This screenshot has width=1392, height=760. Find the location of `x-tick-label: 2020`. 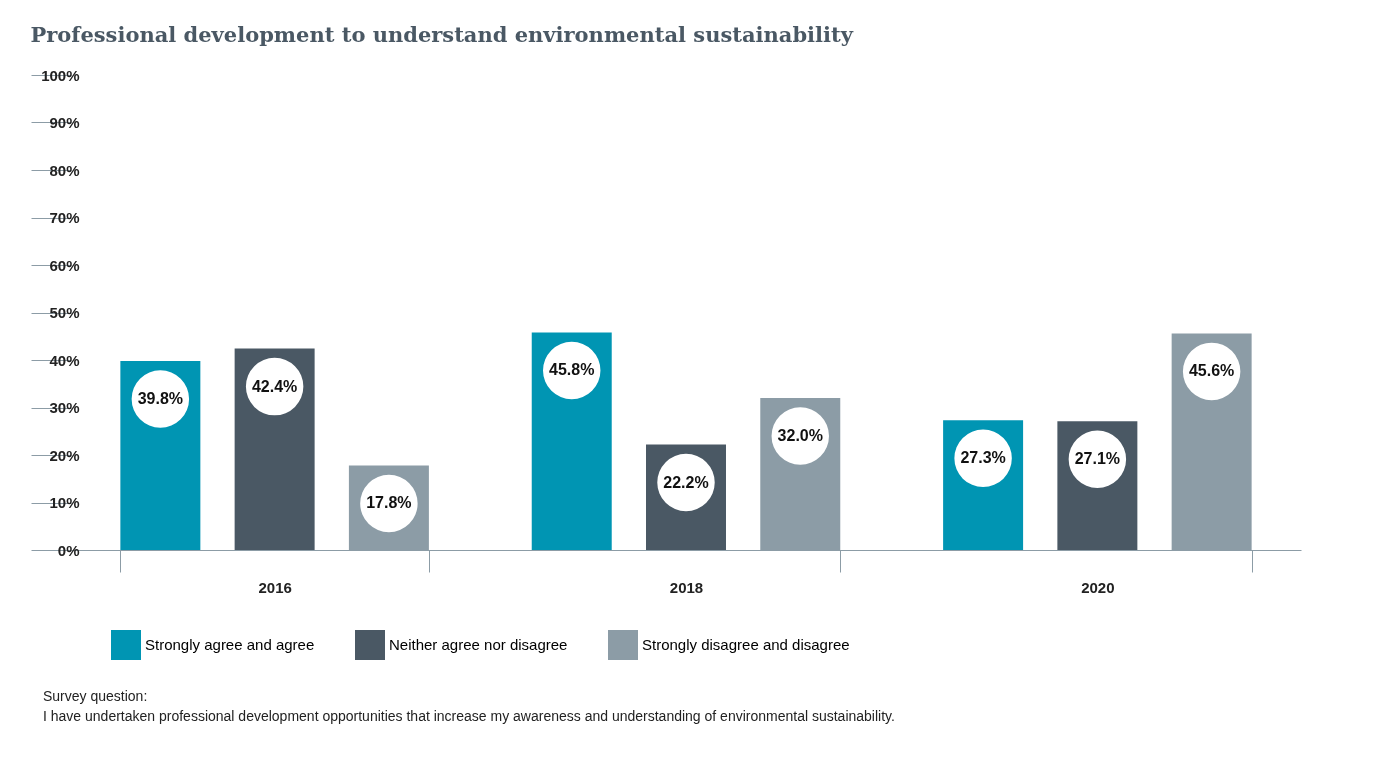

x-tick-label: 2020 is located at coordinates (1098, 587).